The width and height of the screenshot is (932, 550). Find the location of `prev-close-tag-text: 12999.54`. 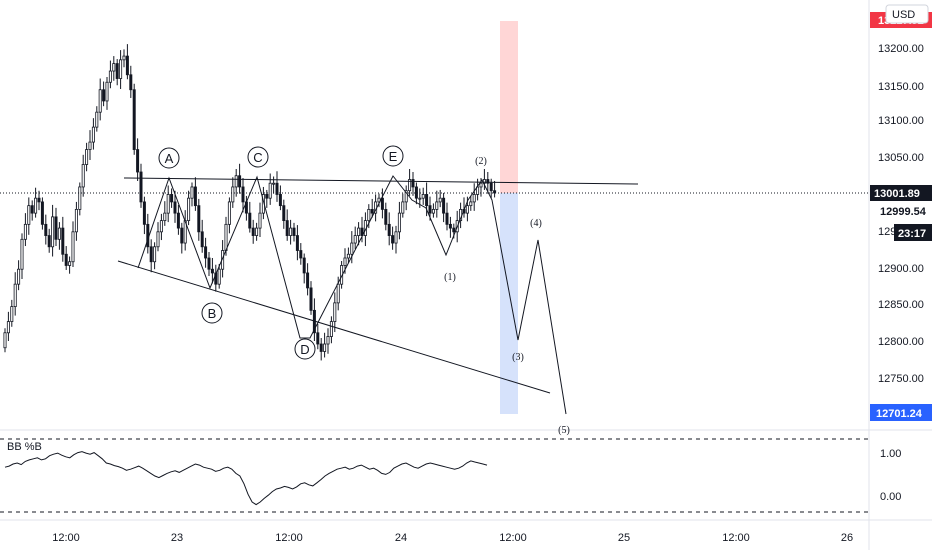

prev-close-tag-text: 12999.54 is located at coordinates (903, 212).